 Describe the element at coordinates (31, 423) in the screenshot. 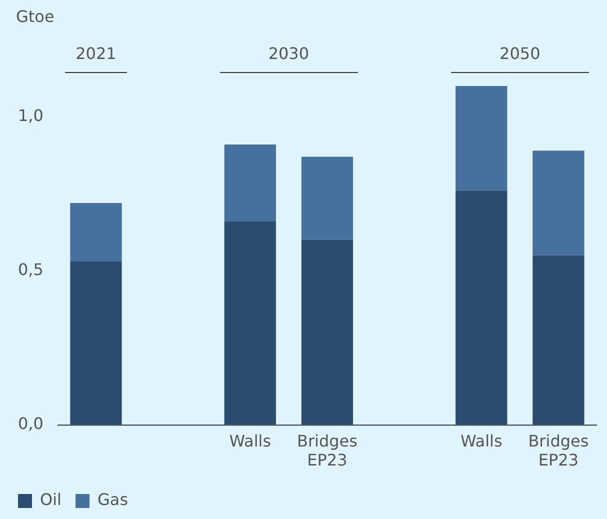

I see `y-tick-label: 0,0` at that location.